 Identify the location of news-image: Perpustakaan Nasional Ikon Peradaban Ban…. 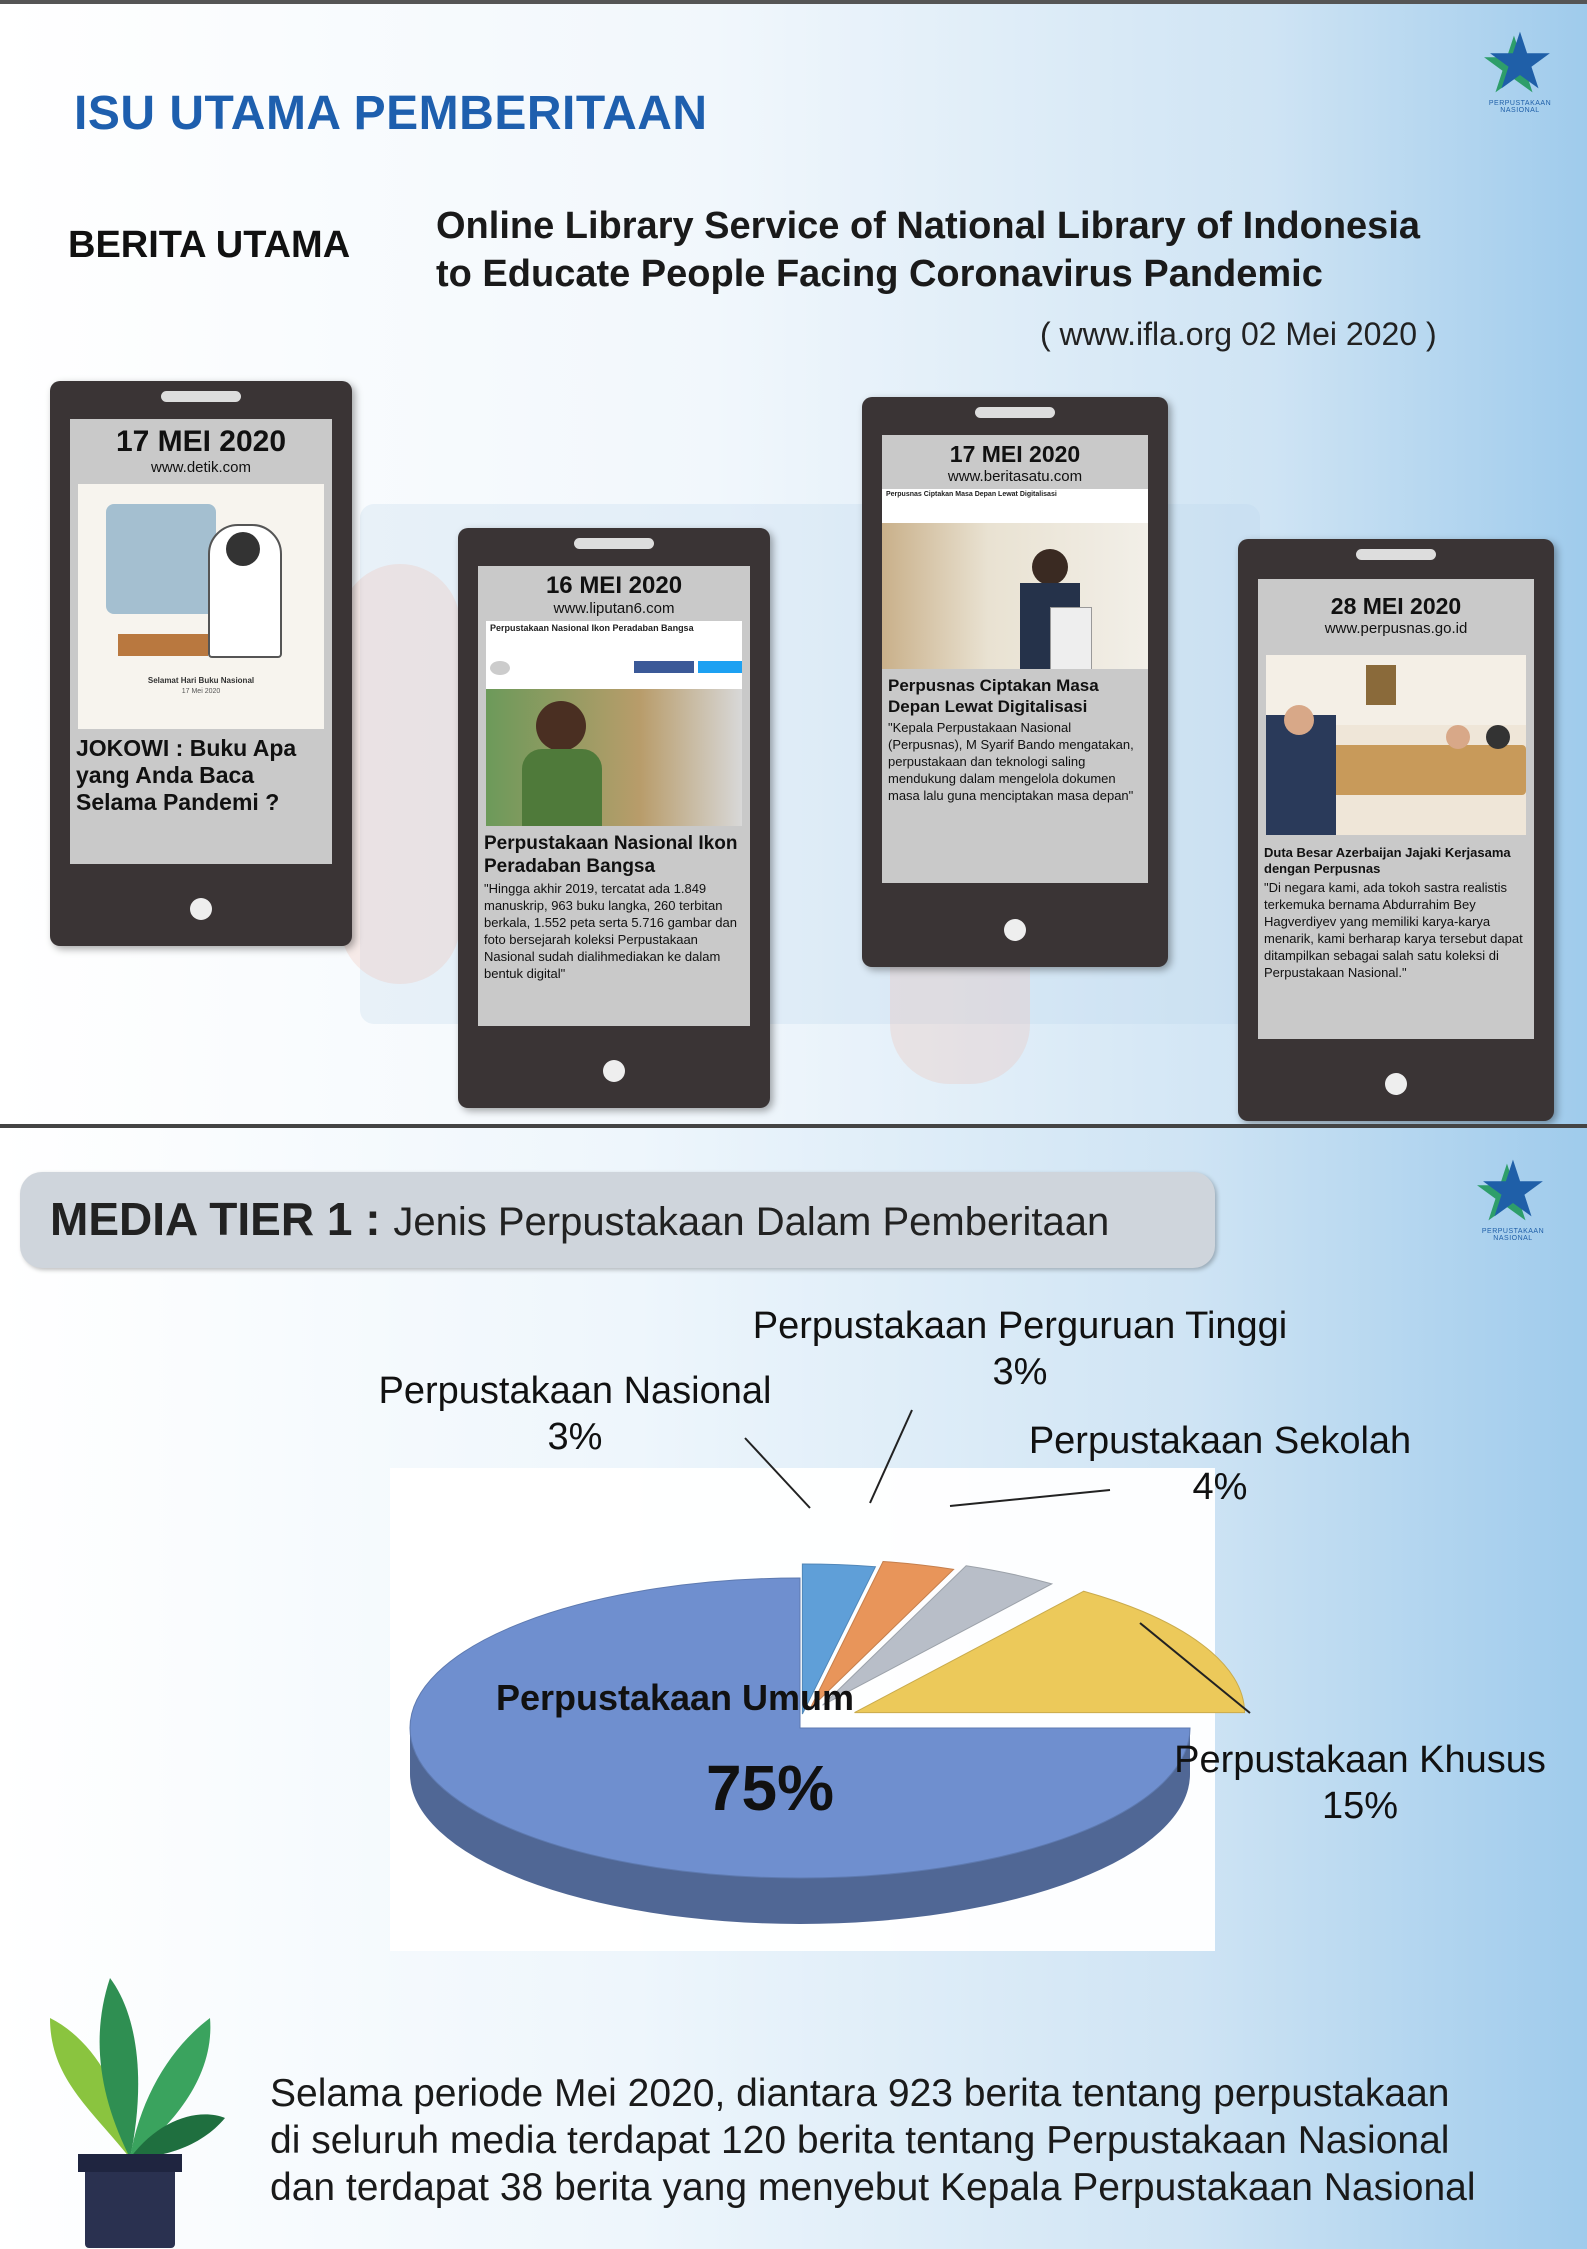
(614, 723).